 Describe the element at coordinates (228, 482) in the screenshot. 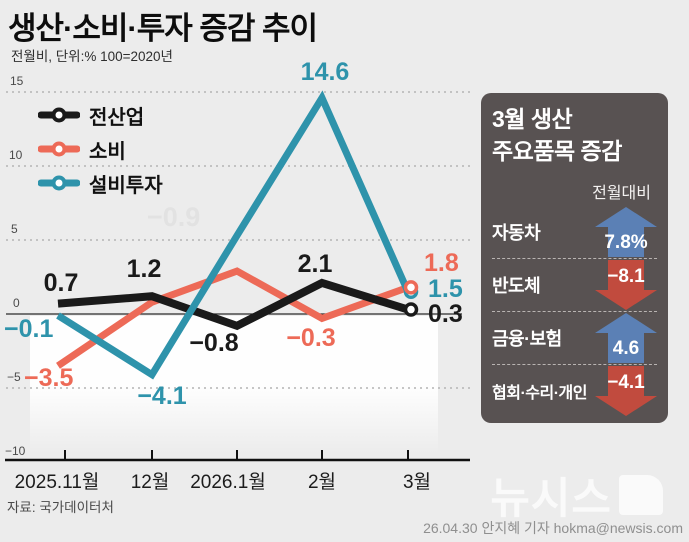

I see `xlabel-jan: 2026.1월` at that location.